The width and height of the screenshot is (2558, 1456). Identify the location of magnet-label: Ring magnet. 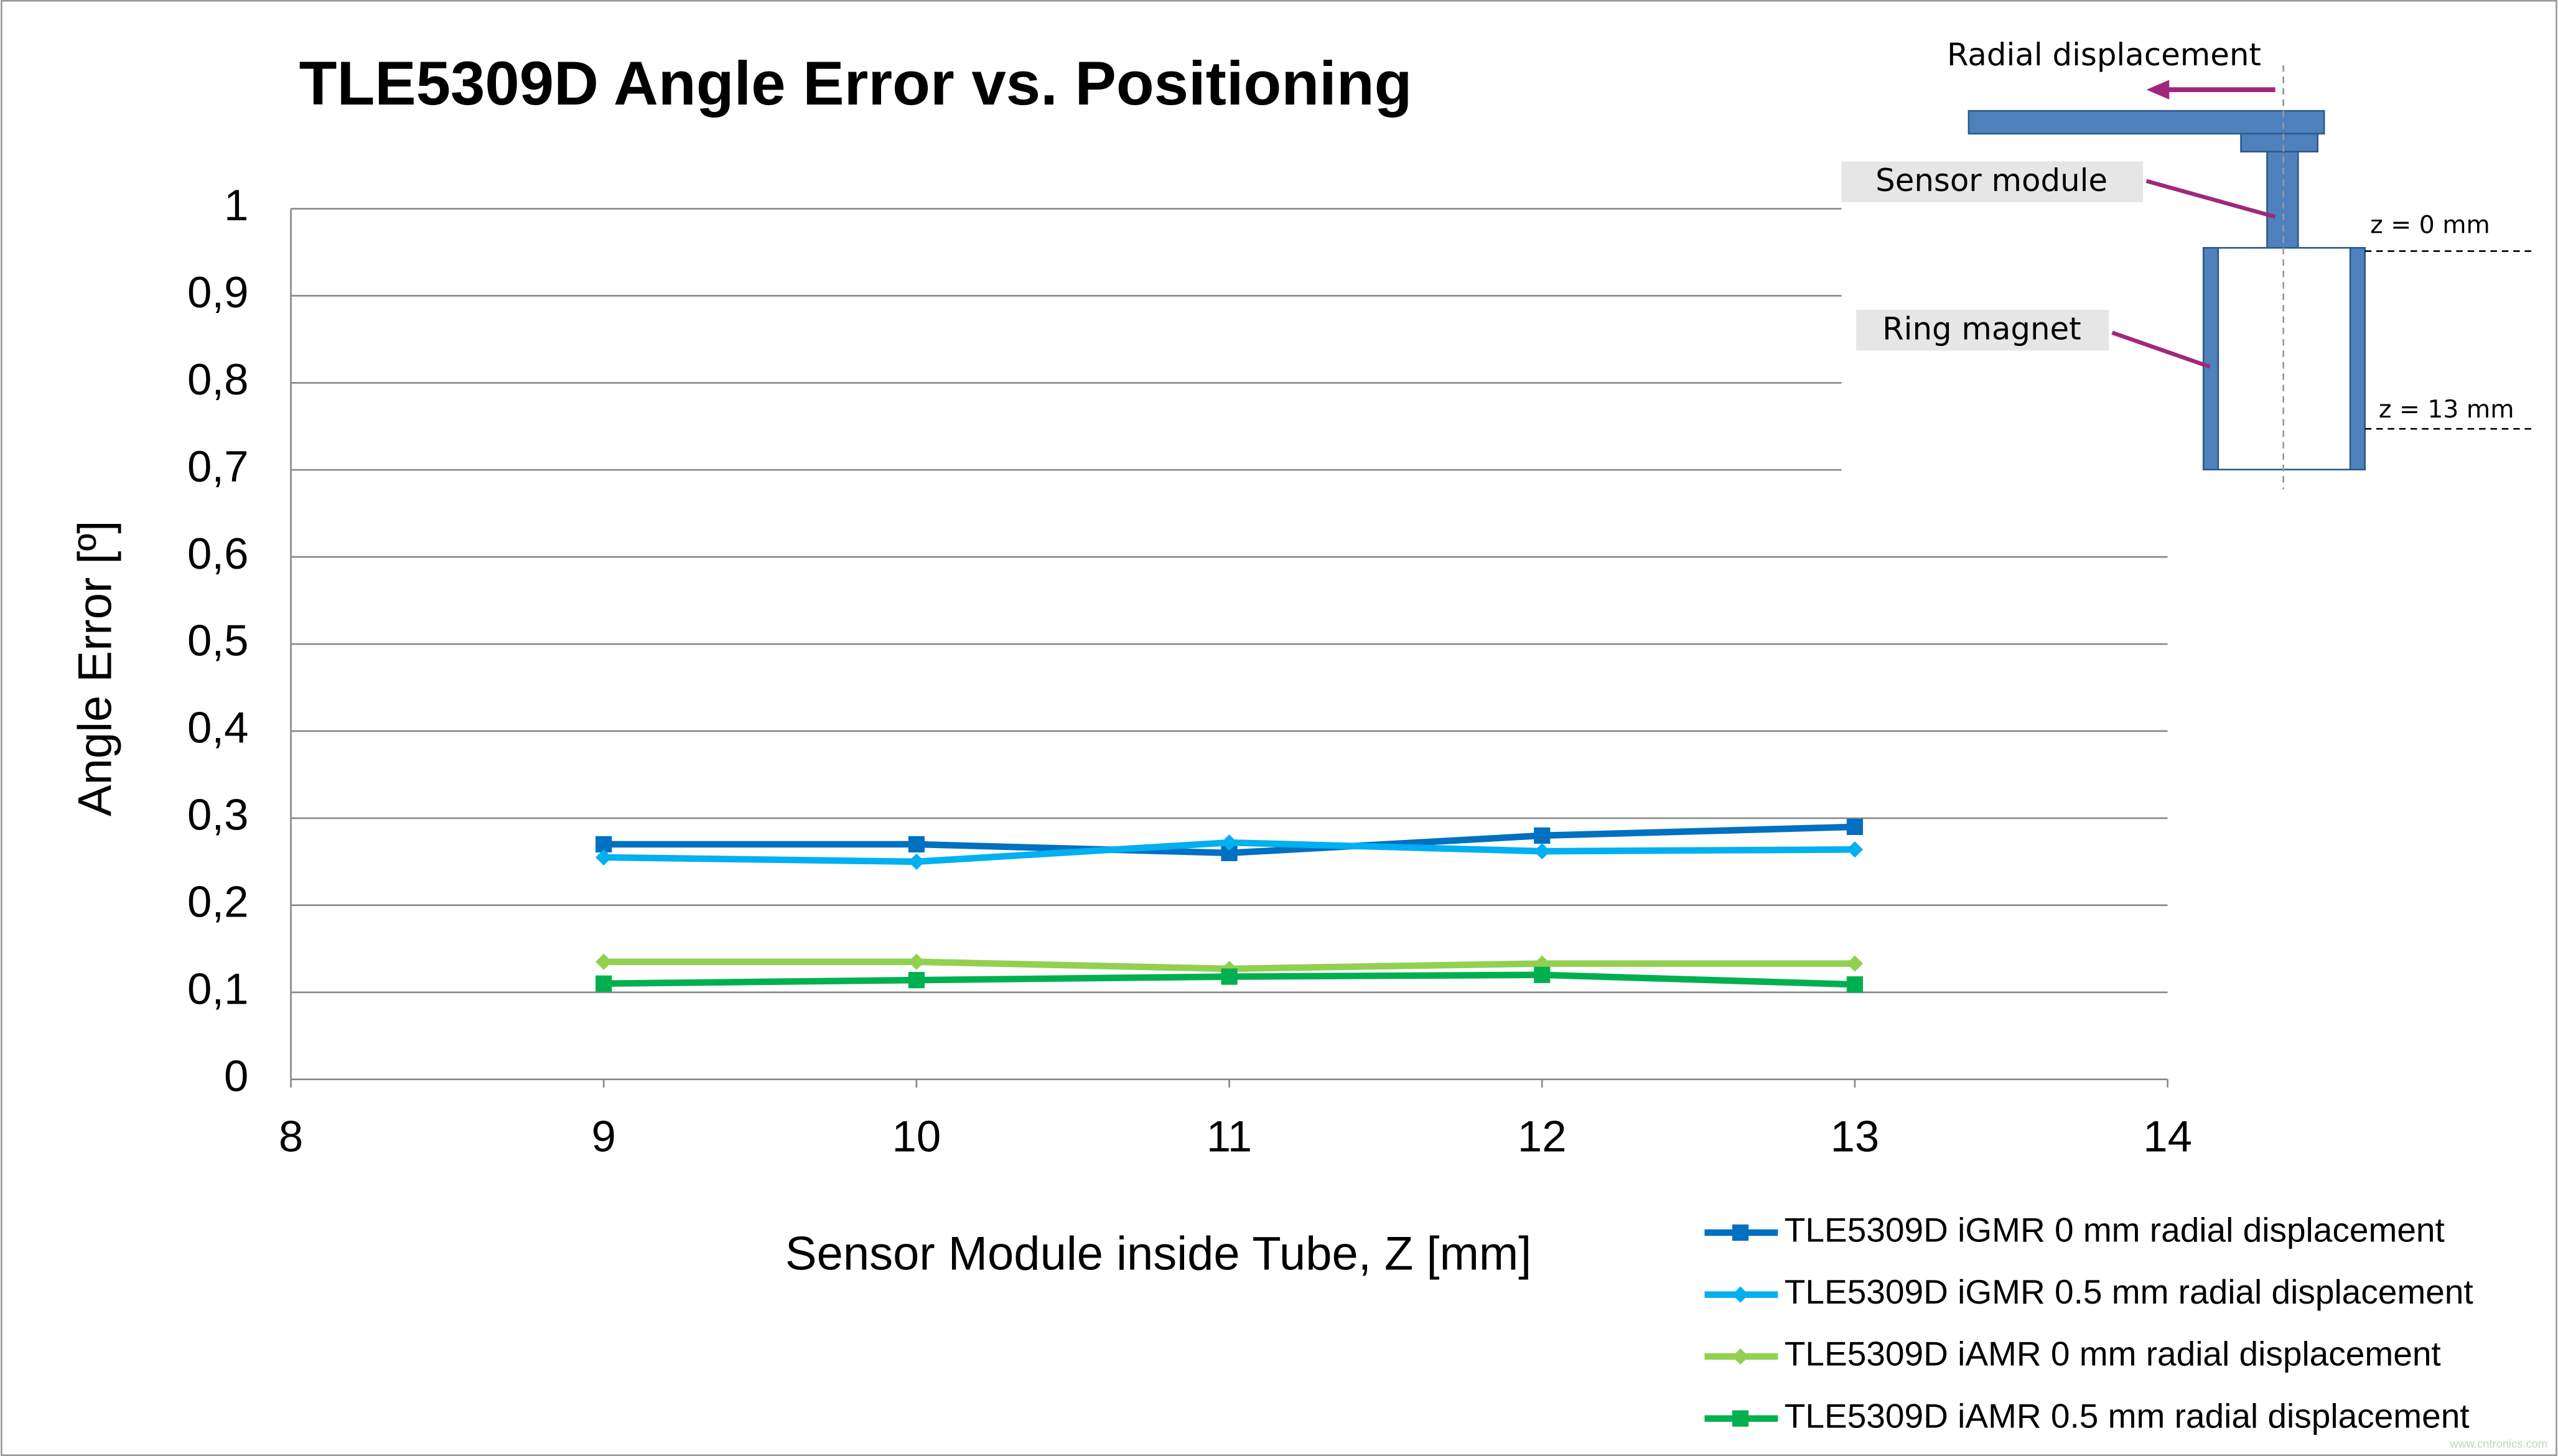
(1982, 328).